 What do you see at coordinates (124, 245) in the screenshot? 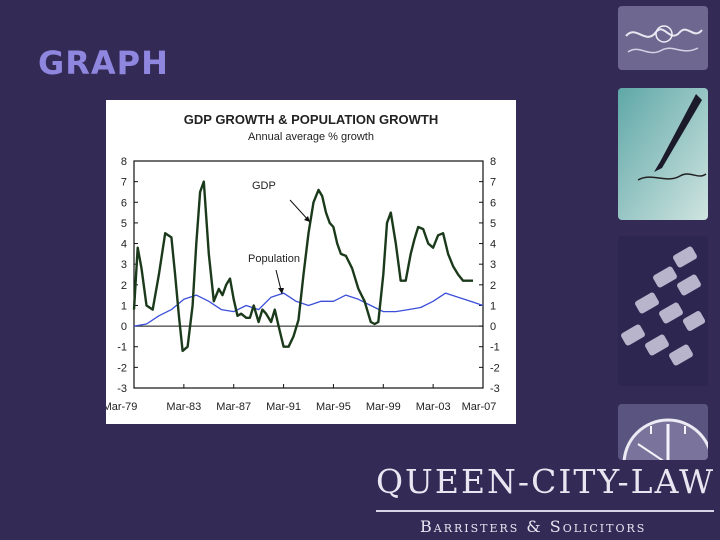
I see `y-tick-label-left: 4` at bounding box center [124, 245].